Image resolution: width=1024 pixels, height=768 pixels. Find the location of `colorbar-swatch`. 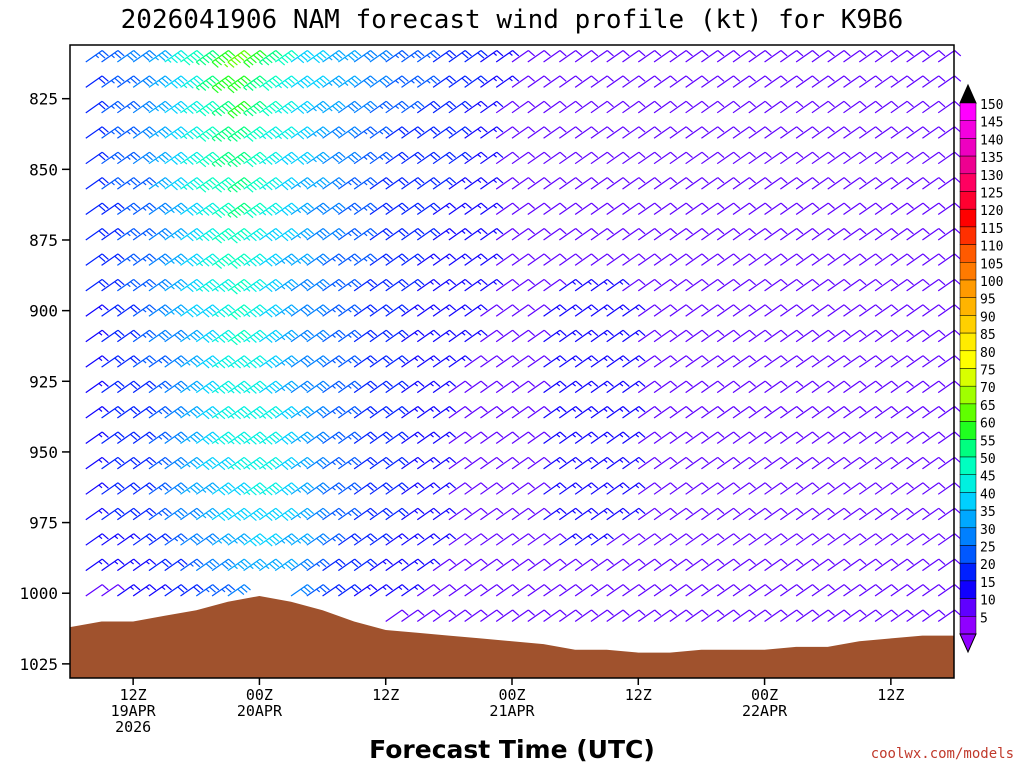

colorbar-swatch is located at coordinates (968, 324).